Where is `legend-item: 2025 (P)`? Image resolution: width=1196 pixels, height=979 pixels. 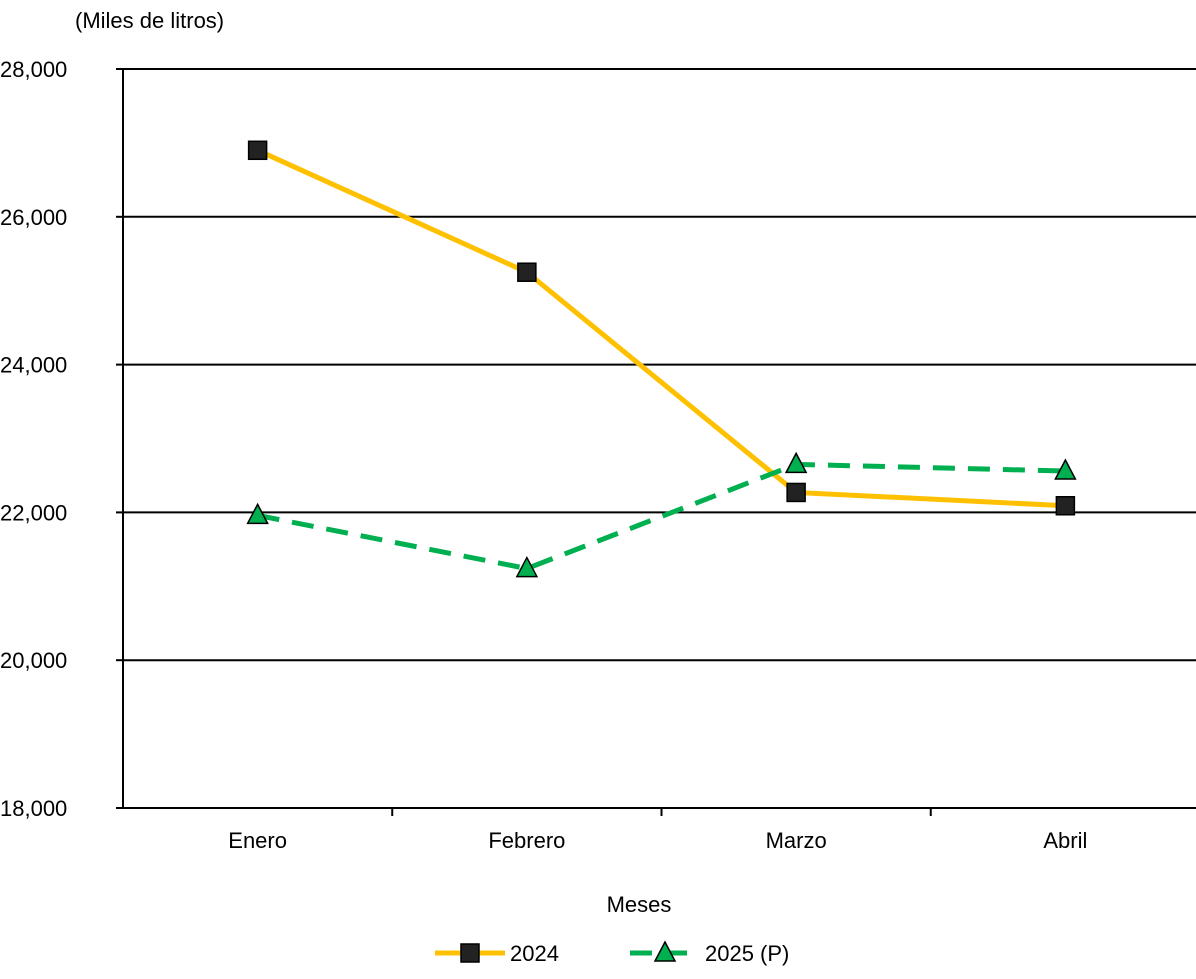 legend-item: 2025 (P) is located at coordinates (709, 953).